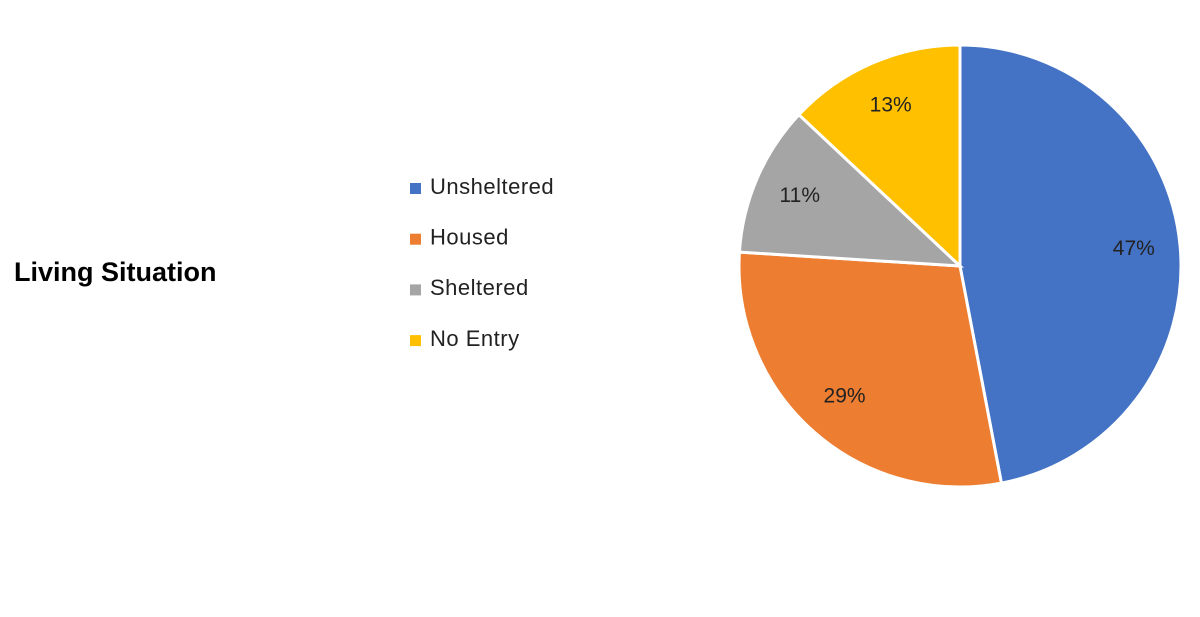  What do you see at coordinates (800, 195) in the screenshot?
I see `data-label: 11%` at bounding box center [800, 195].